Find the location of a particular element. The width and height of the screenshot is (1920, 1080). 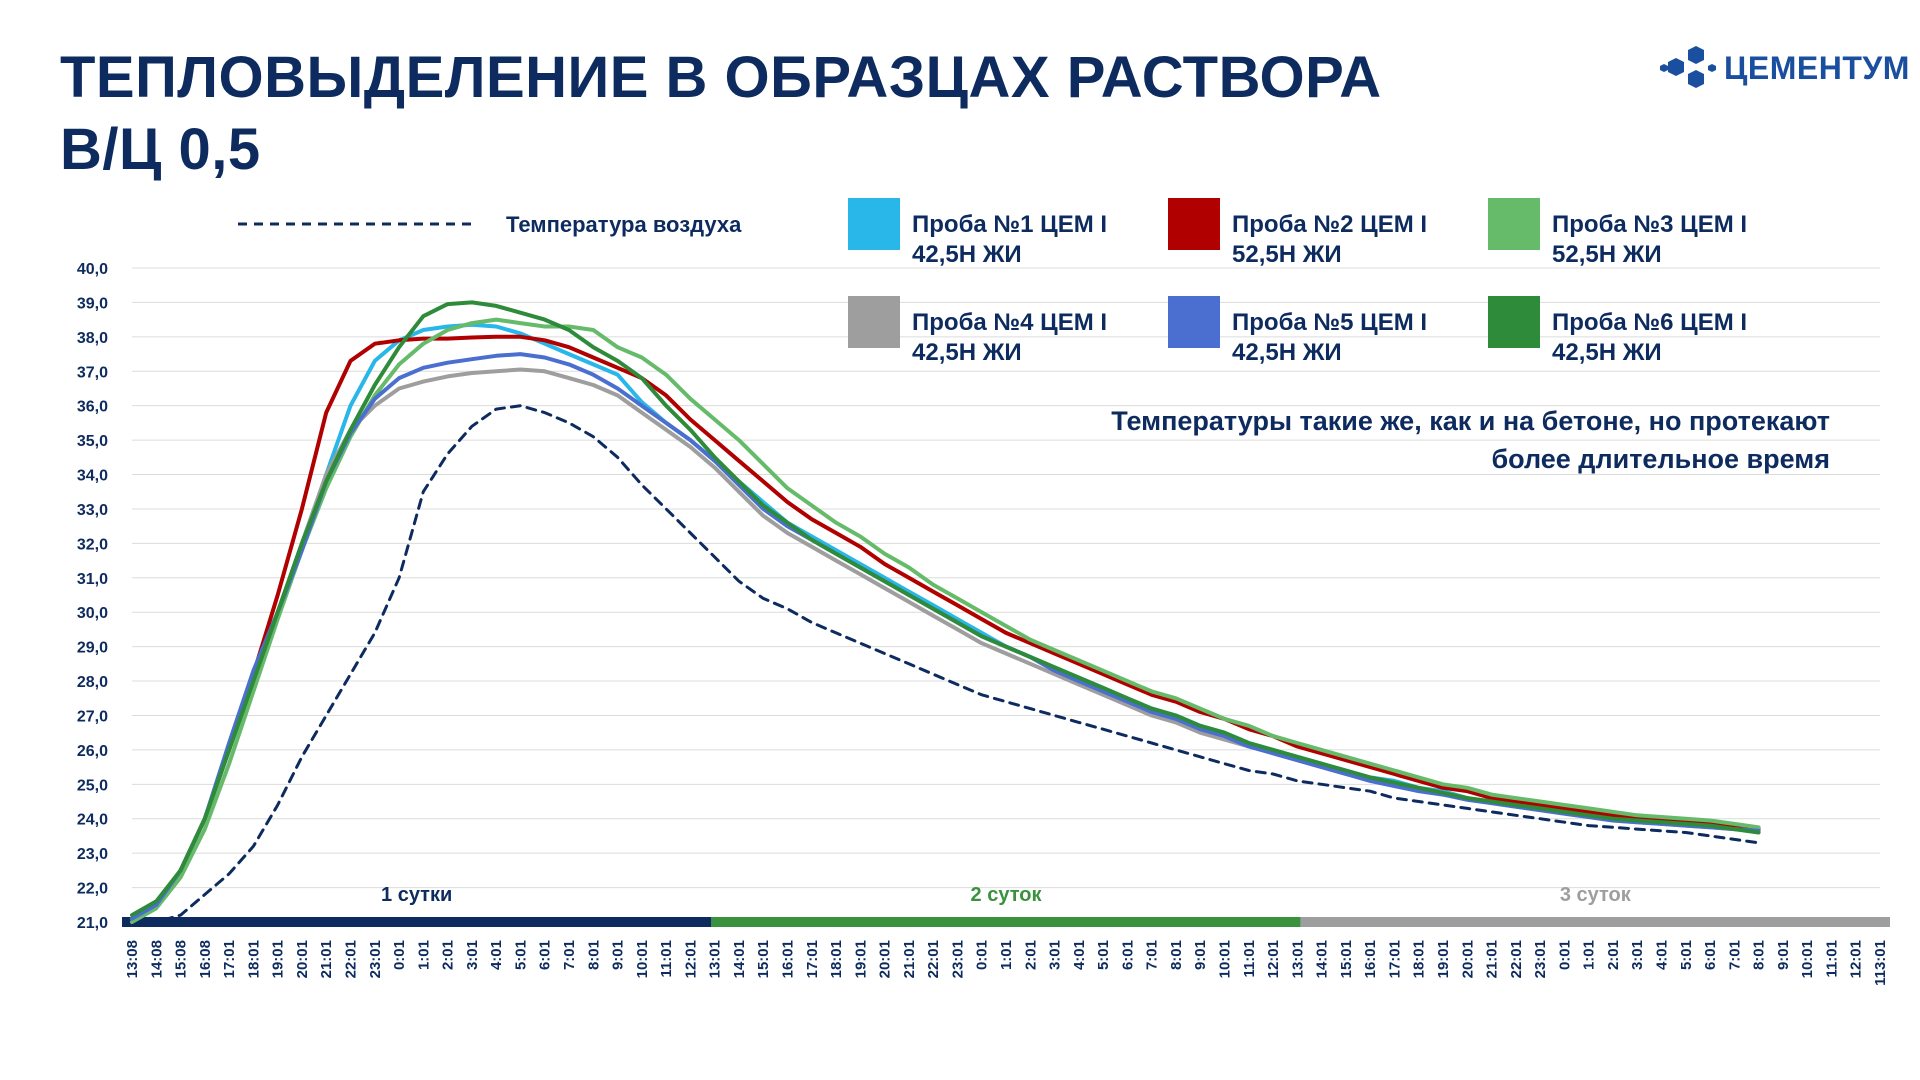

legend-label: Проба №5 ЦЕМ I 42,5Н ЖИ is located at coordinates (1329, 337).